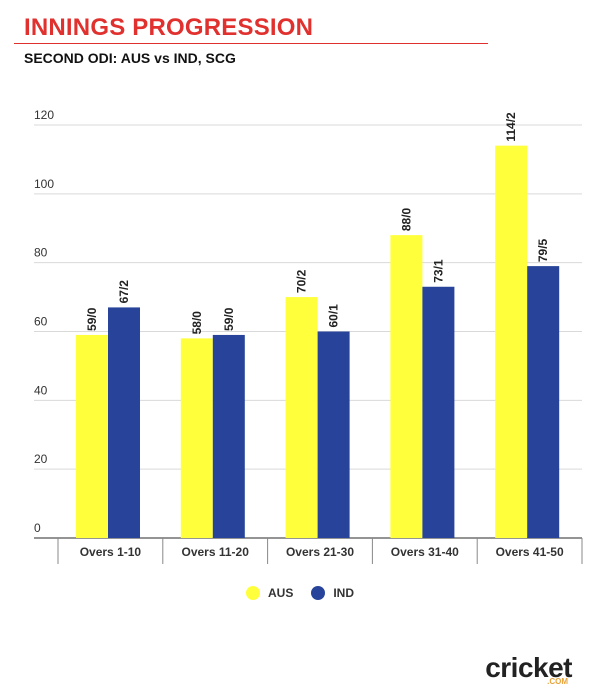 Image resolution: width=600 pixels, height=700 pixels. What do you see at coordinates (44, 115) in the screenshot?
I see `y-tick-label: 120` at bounding box center [44, 115].